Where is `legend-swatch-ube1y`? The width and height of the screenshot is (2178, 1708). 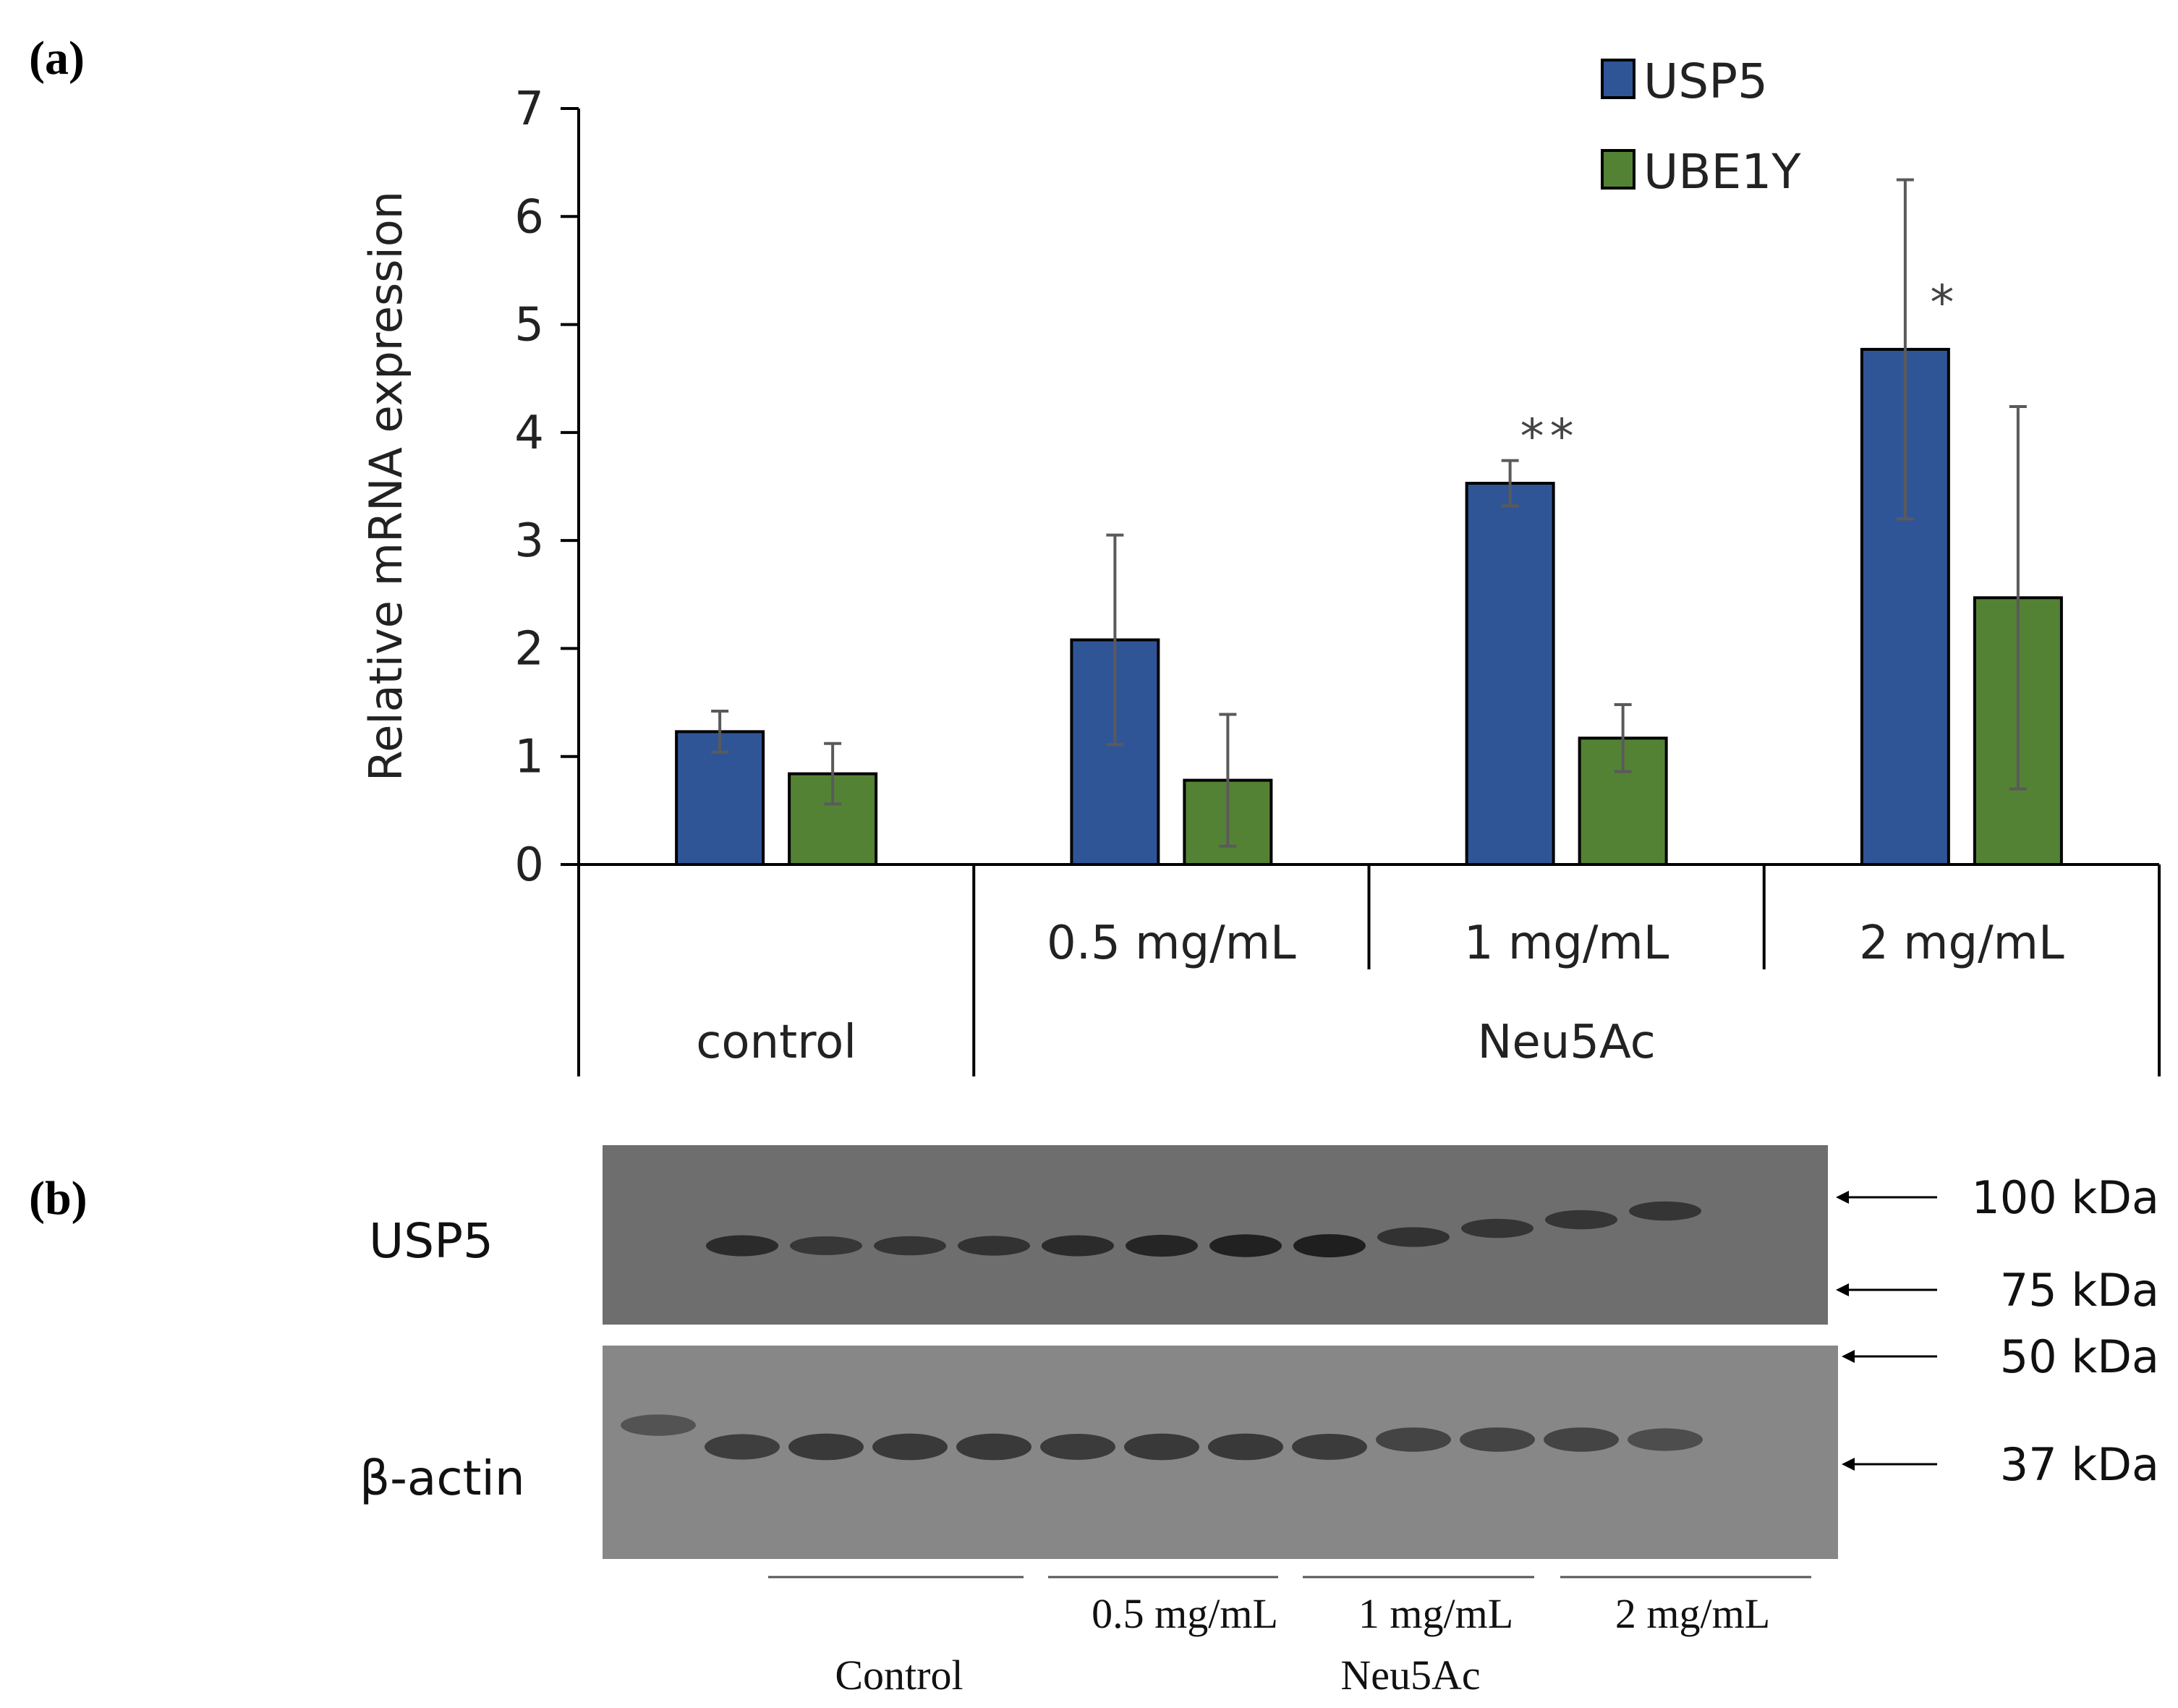 legend-swatch-ube1y is located at coordinates (1618, 169).